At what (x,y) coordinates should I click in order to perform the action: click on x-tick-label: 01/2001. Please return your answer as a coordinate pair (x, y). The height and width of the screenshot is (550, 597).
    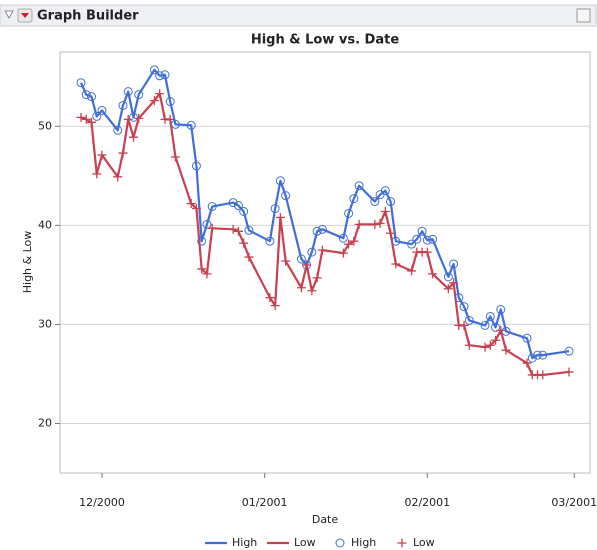
    Looking at the image, I should click on (265, 502).